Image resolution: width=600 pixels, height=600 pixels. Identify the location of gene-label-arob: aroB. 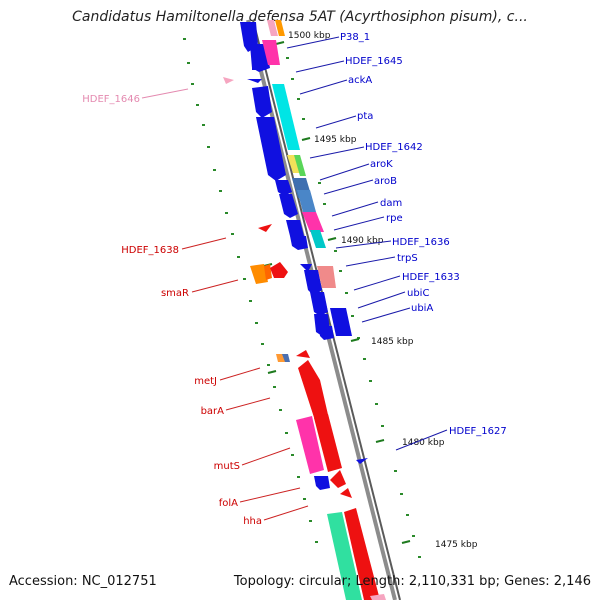
(385, 181).